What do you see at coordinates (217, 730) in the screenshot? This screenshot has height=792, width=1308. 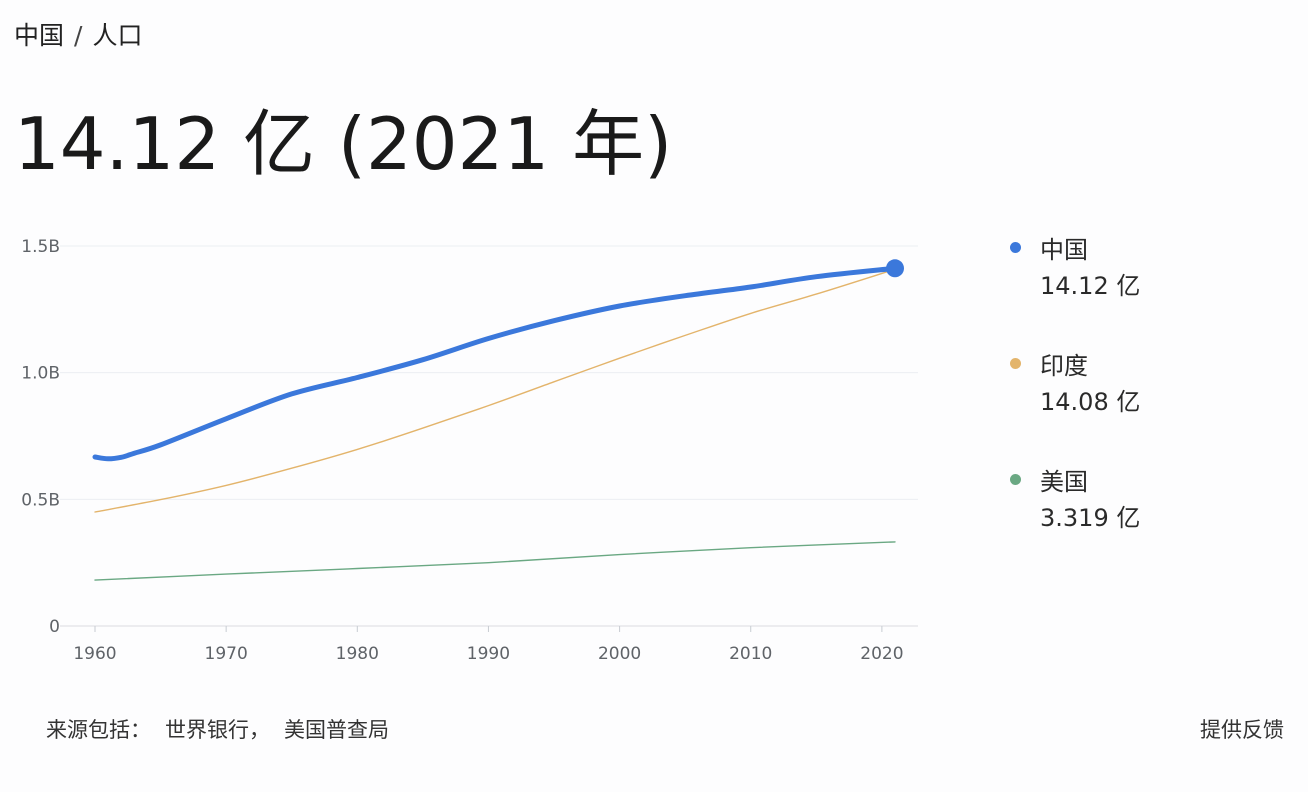 I see `source-link-world-bank: 世界银行，` at bounding box center [217, 730].